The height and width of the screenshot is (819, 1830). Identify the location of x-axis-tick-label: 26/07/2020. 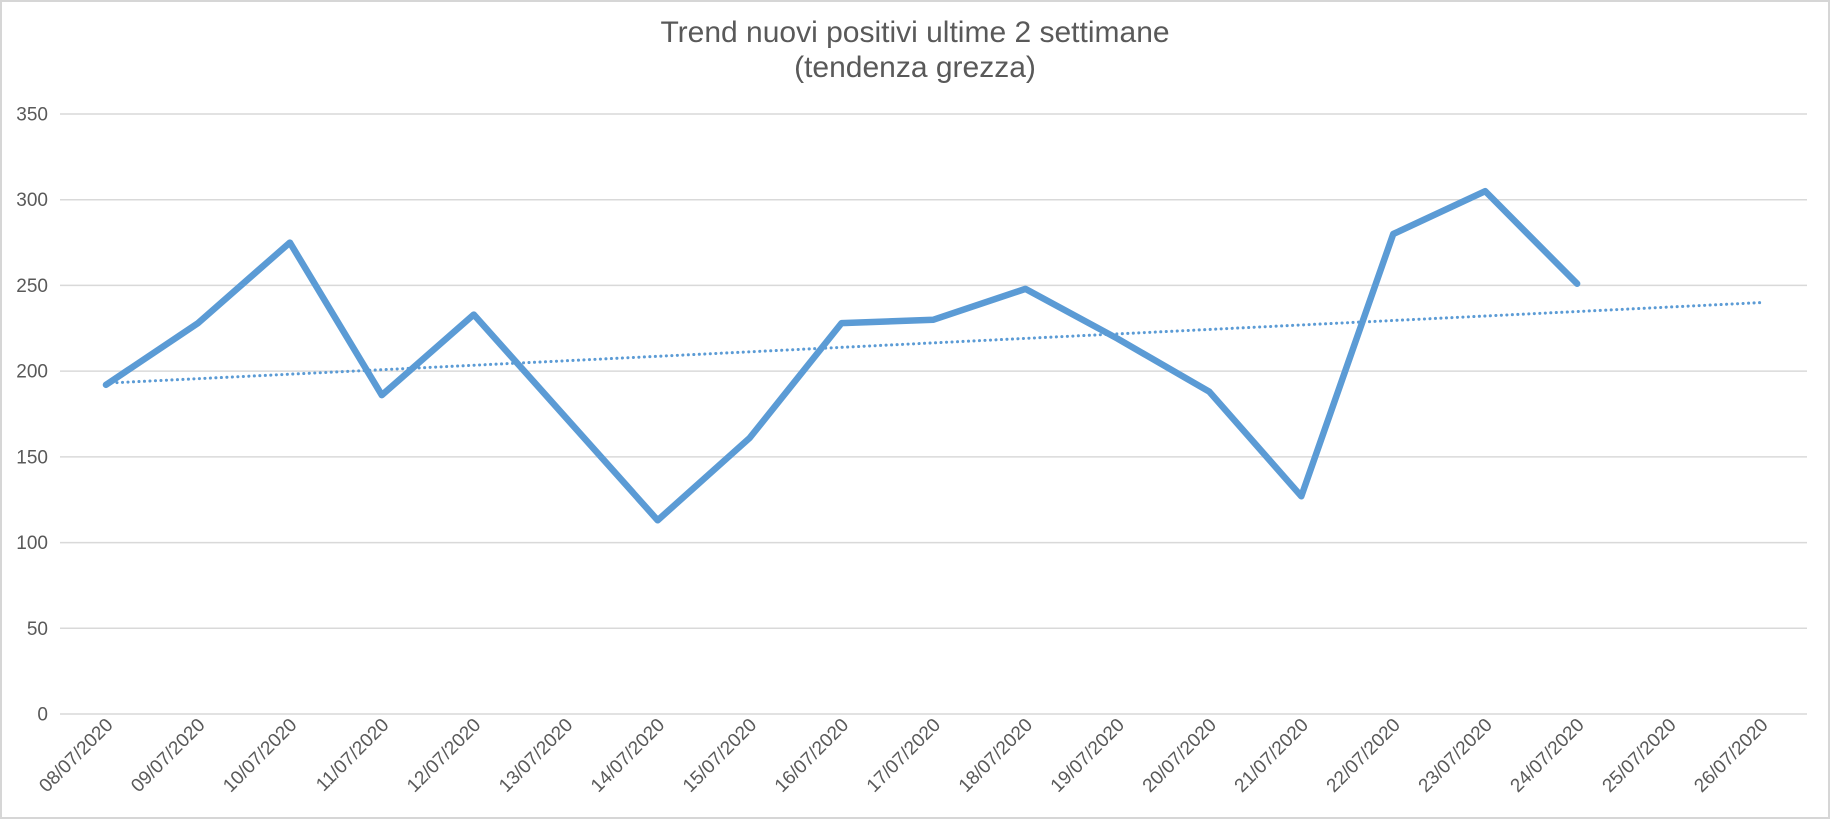
(1731, 756).